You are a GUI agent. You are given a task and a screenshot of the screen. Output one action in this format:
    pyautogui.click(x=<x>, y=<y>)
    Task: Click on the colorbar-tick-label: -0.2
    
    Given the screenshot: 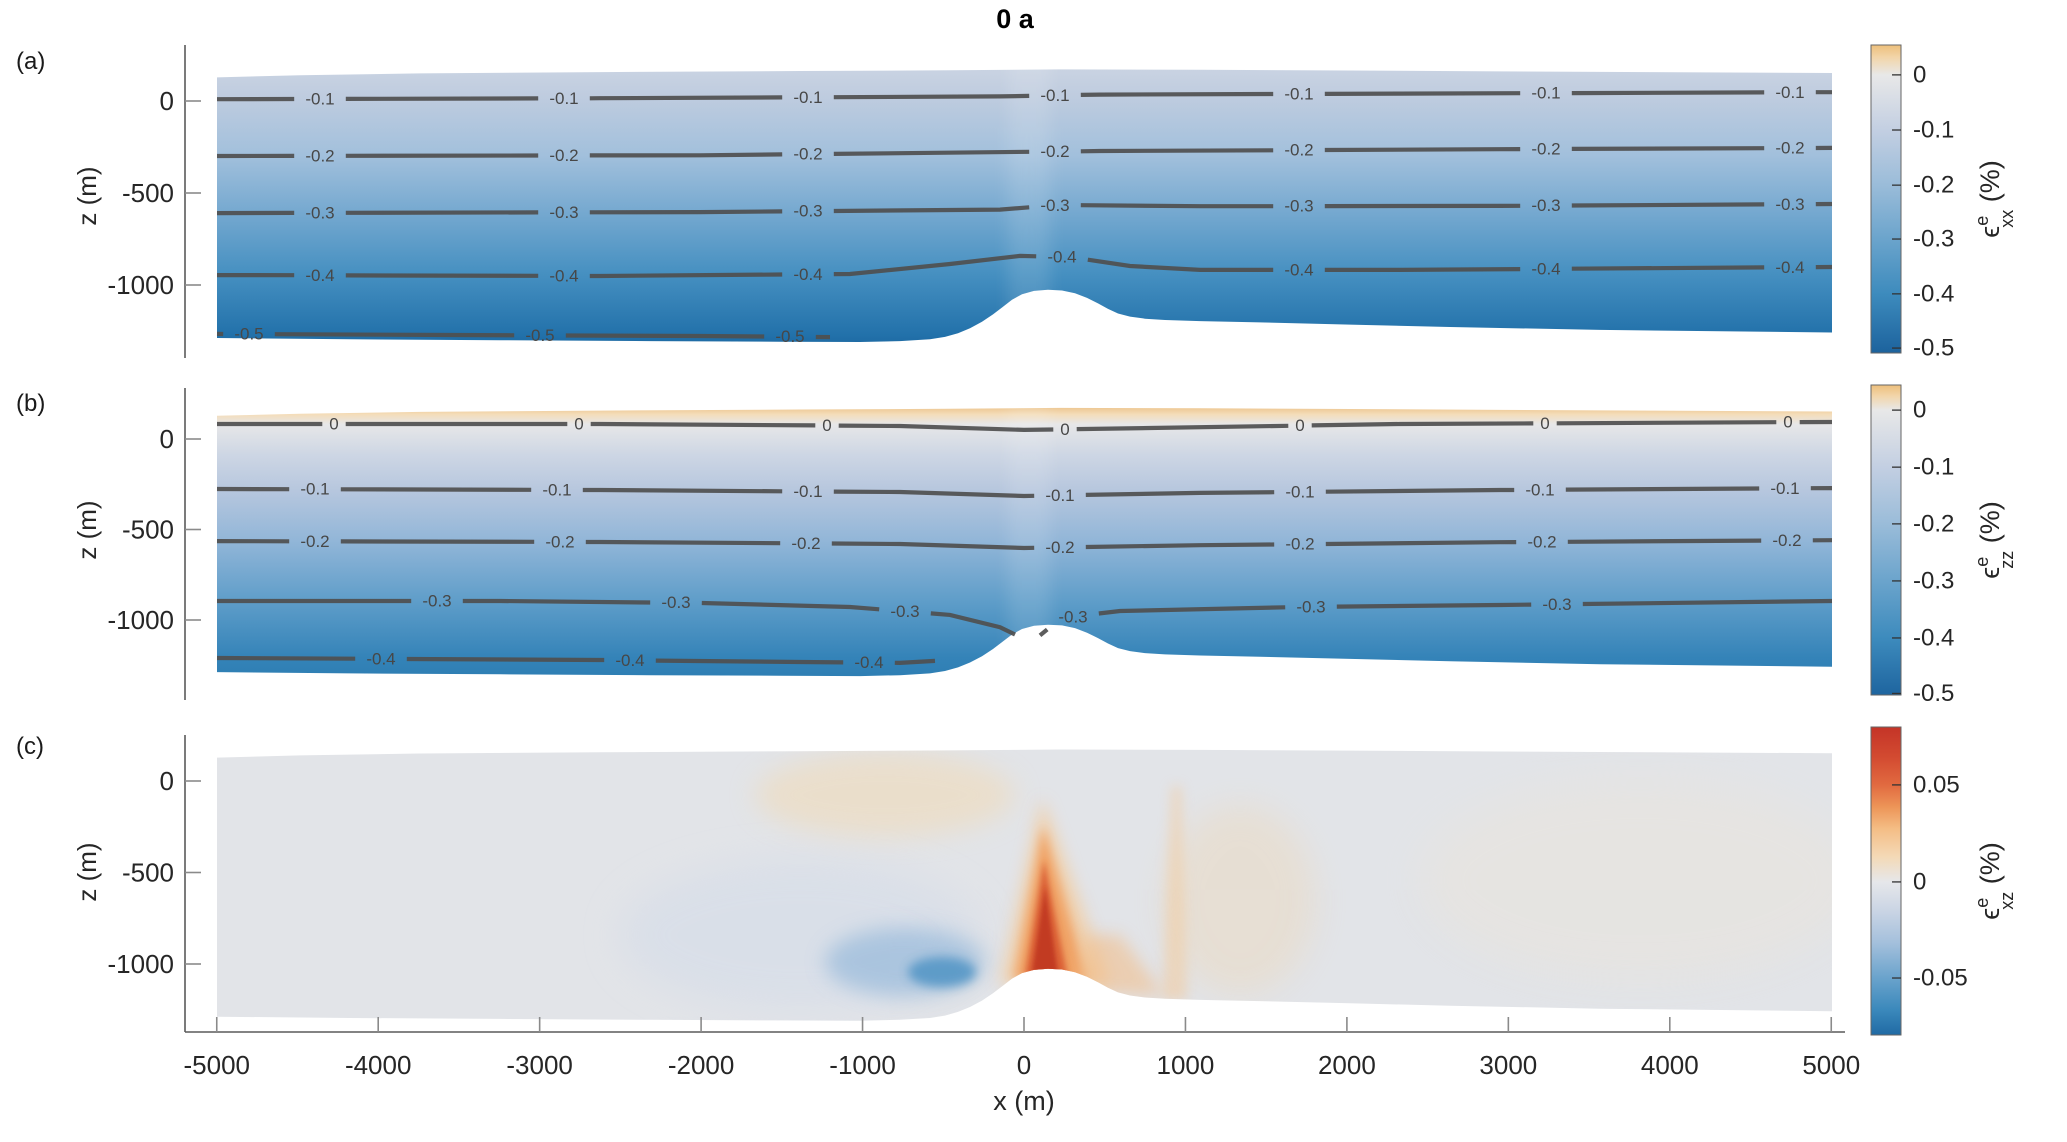 What is the action you would take?
    pyautogui.click(x=1933, y=523)
    